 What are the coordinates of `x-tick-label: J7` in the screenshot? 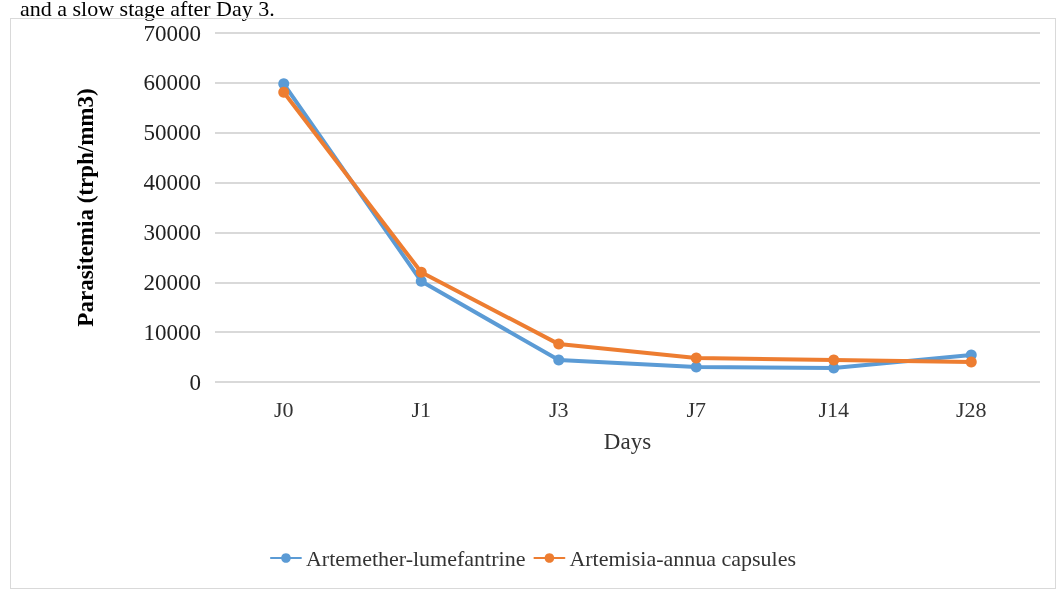 It's located at (696, 409).